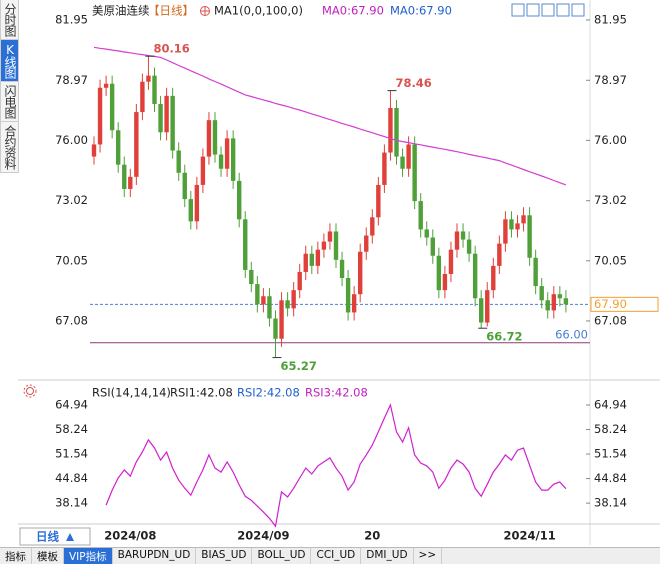  I want to click on toolbar-icons, so click(548, 10).